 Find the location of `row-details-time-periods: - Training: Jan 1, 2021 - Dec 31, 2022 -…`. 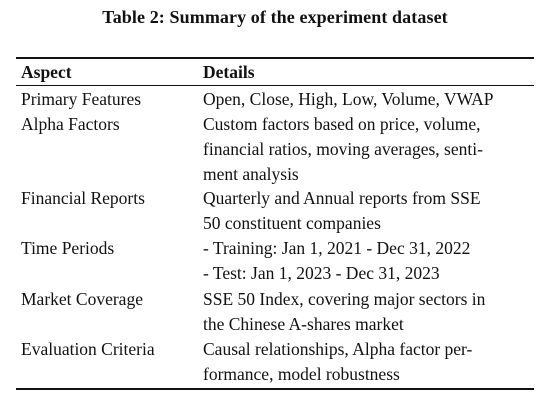

row-details-time-periods: - Training: Jan 1, 2021 - Dec 31, 2022 -… is located at coordinates (367, 261).